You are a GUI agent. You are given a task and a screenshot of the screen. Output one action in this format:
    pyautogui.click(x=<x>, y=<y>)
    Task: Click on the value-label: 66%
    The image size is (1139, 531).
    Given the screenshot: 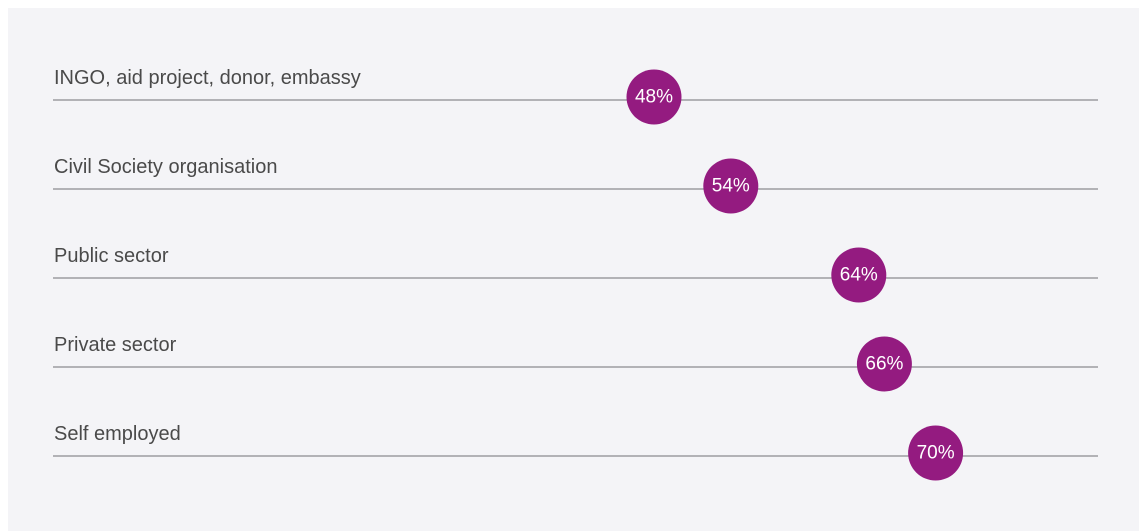 What is the action you would take?
    pyautogui.click(x=884, y=364)
    